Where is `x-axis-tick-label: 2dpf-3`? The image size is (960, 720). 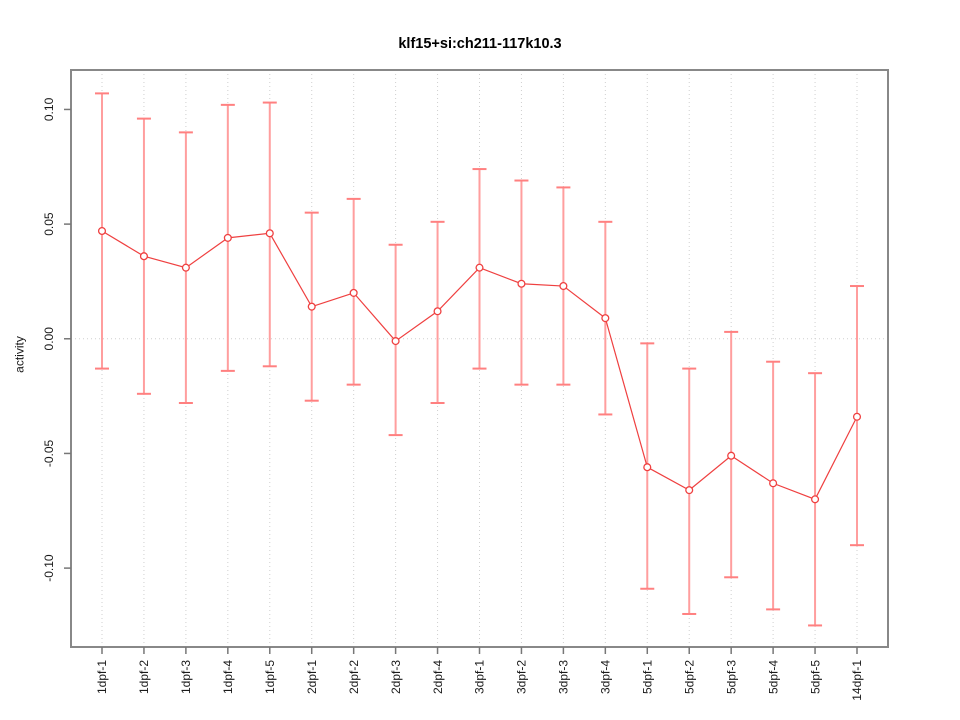 x-axis-tick-label: 2dpf-3 is located at coordinates (396, 677).